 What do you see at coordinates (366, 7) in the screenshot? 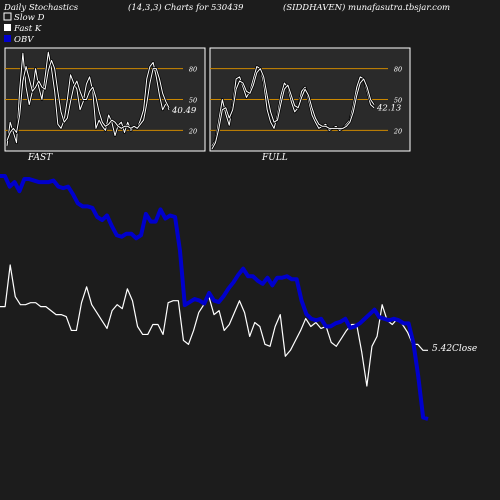
I see `title-right: (SIDDHAVEN) munafasutra.tbsjar.com` at bounding box center [366, 7].